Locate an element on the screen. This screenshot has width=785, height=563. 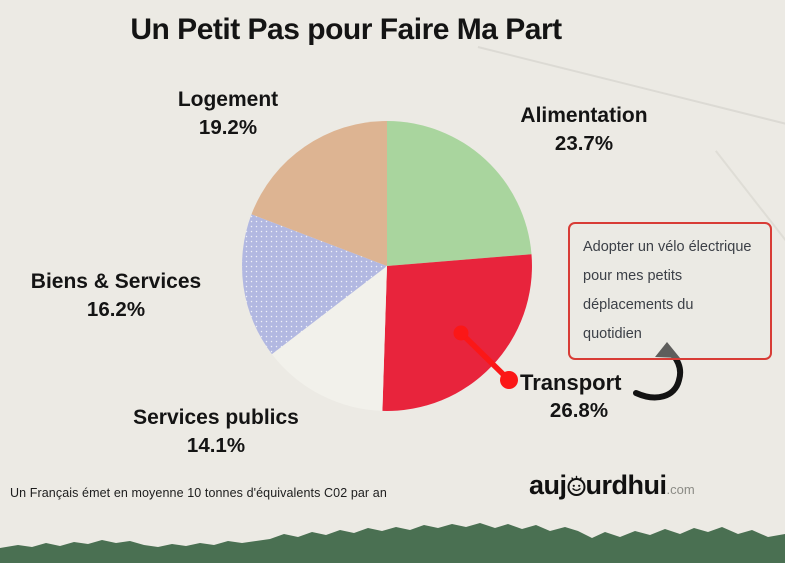
logo-text-right: urdhui is located at coordinates (626, 485).